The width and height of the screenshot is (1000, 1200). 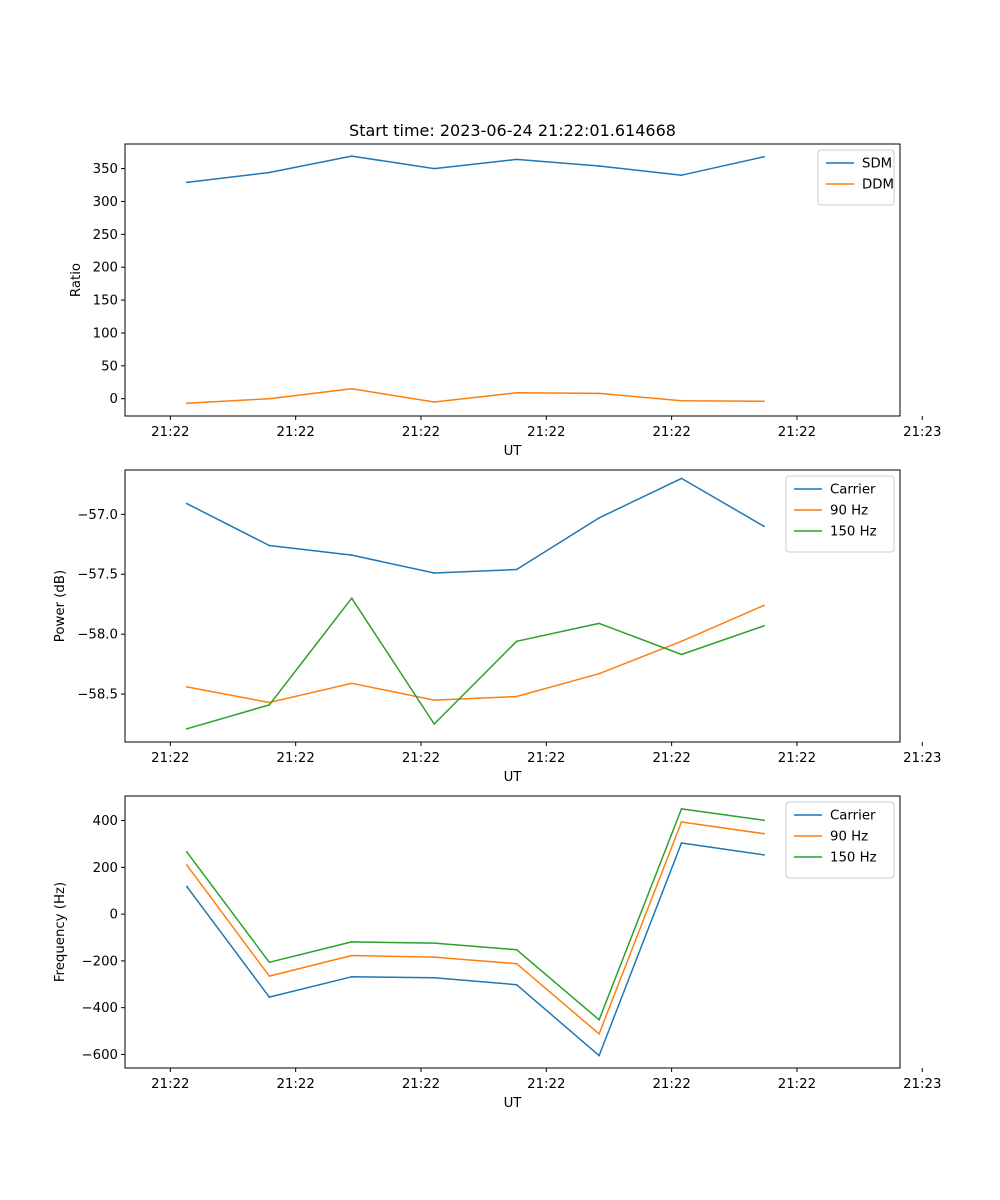 I want to click on y-tick-label: −600, so click(x=99, y=1055).